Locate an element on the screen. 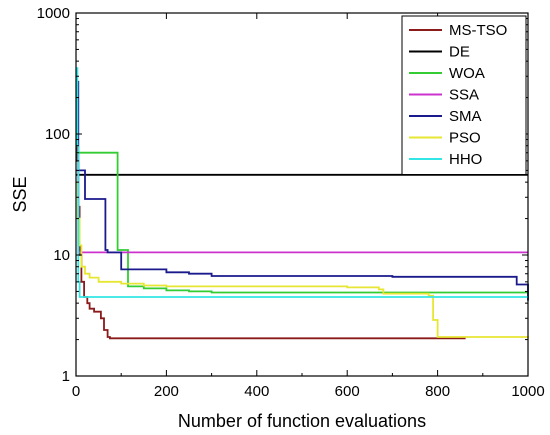  legend-label: PSO is located at coordinates (465, 138).